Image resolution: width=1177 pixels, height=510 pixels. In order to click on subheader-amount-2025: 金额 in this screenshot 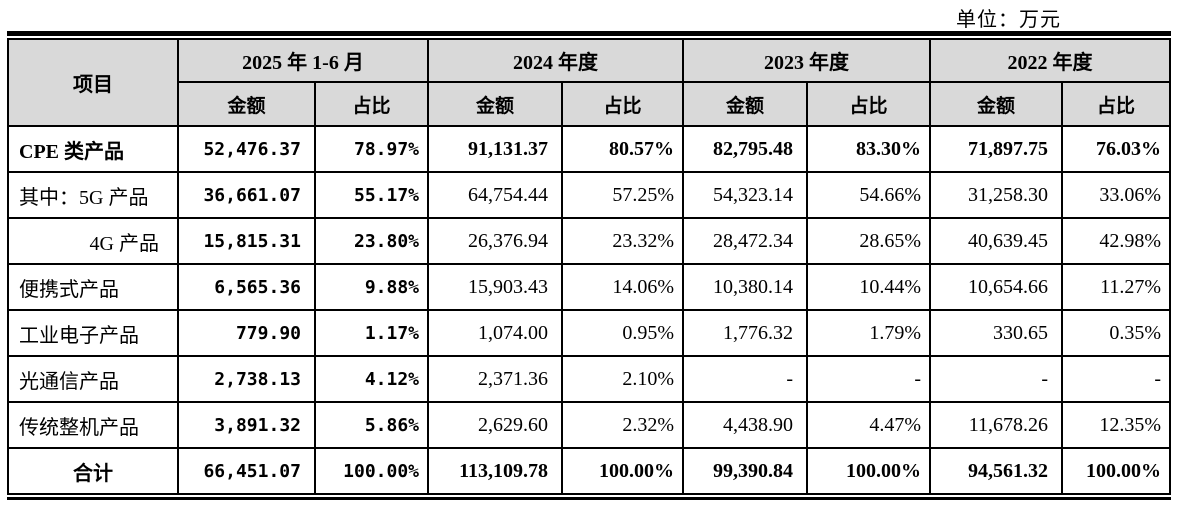, I will do `click(246, 104)`.